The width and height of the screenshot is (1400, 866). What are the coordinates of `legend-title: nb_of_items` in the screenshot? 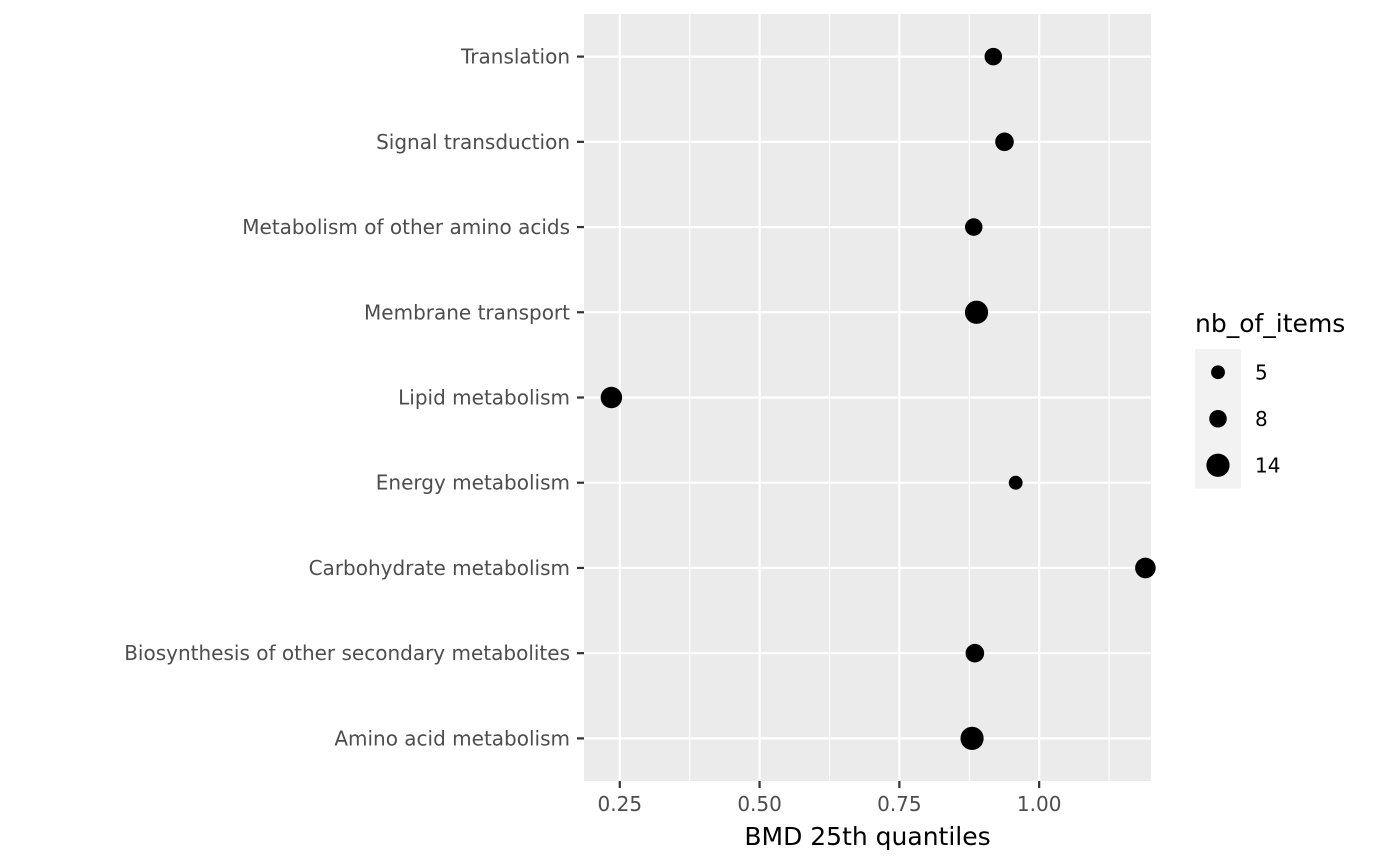 It's located at (1270, 323).